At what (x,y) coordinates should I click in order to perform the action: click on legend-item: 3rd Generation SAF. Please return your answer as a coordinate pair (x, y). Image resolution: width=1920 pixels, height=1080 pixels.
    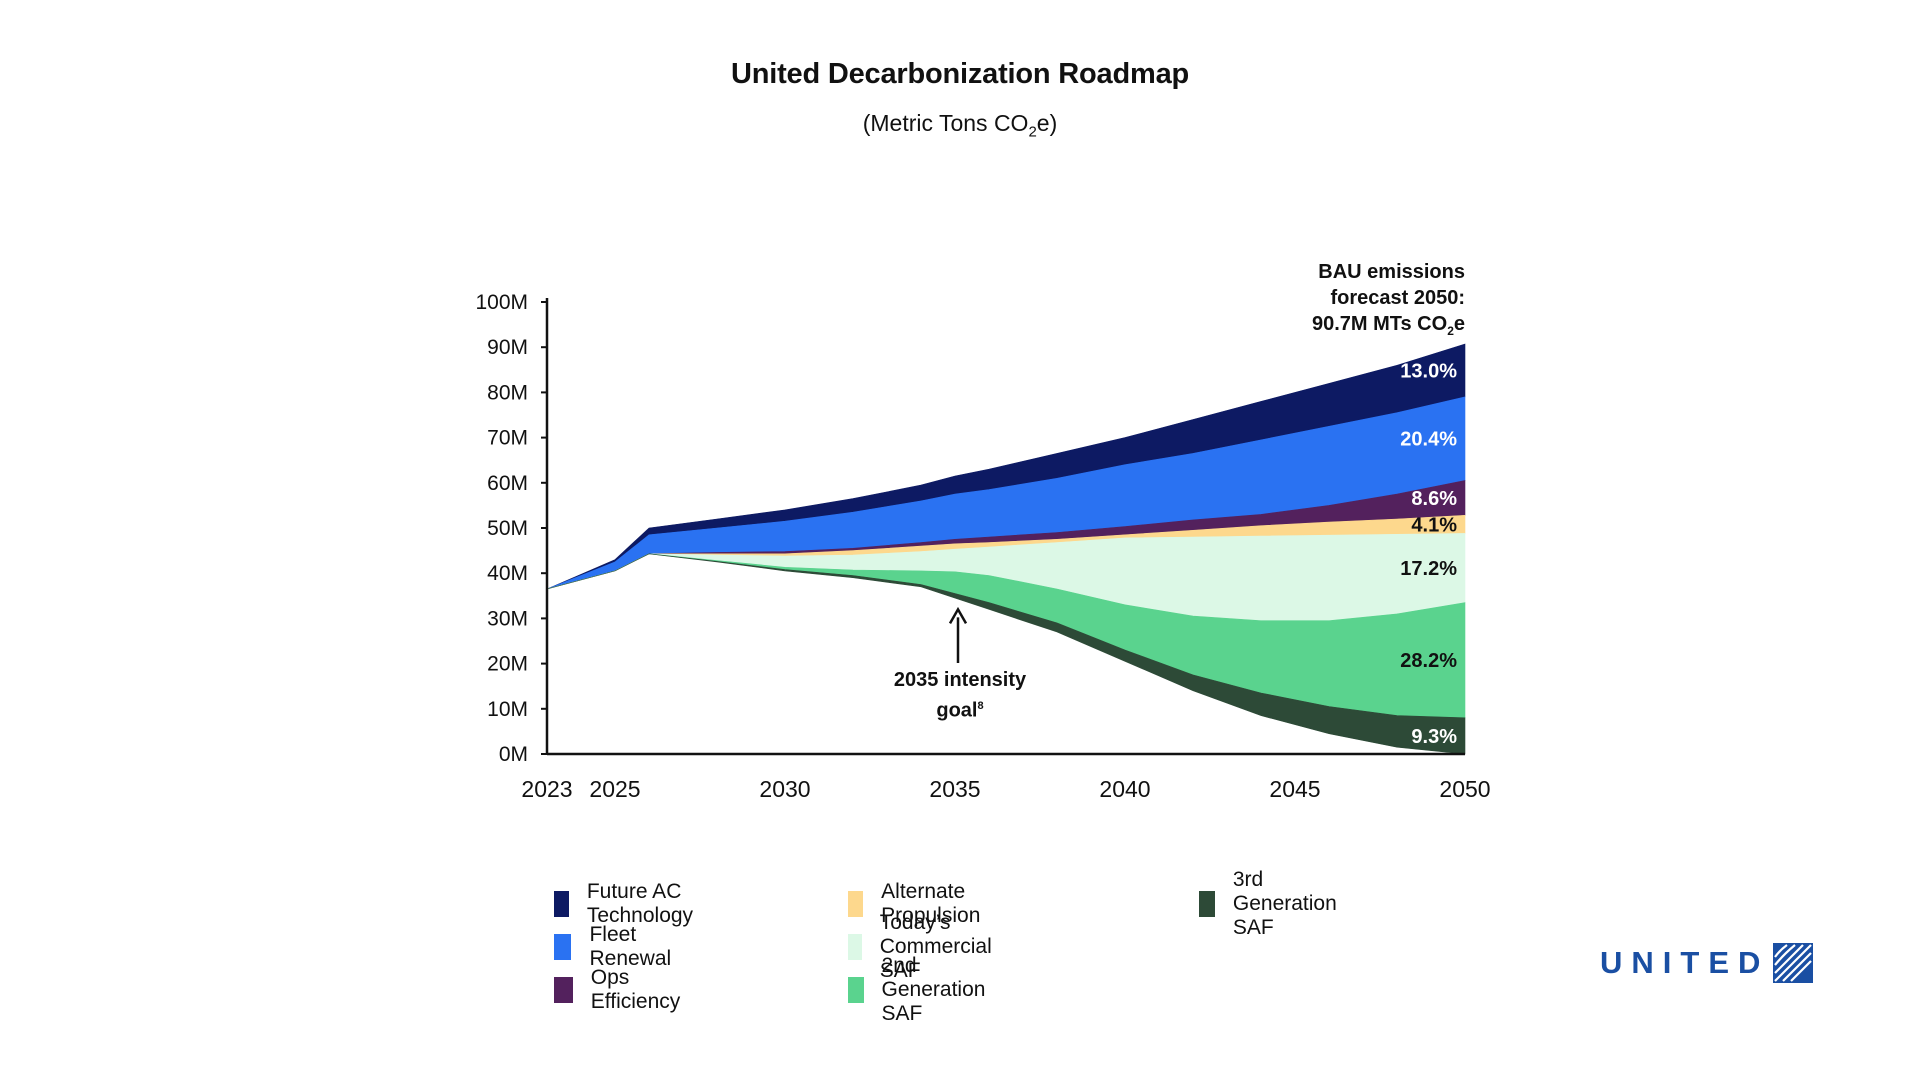
    Looking at the image, I should click on (1273, 903).